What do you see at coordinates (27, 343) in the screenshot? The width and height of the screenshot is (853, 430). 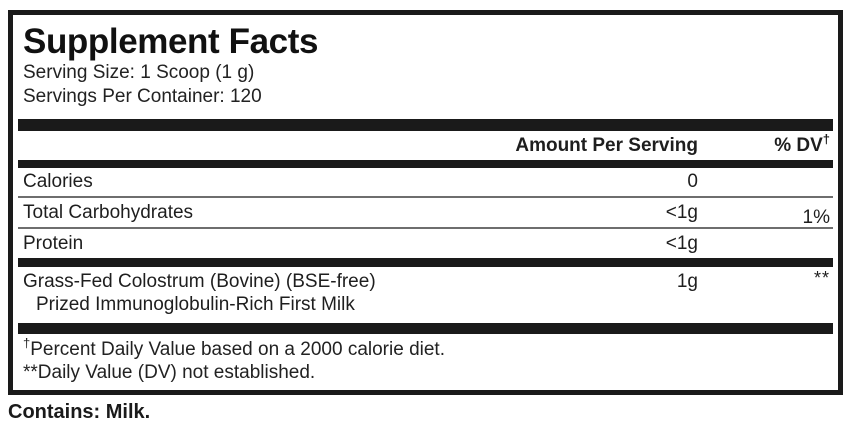 I see `dagger-symbol: †` at bounding box center [27, 343].